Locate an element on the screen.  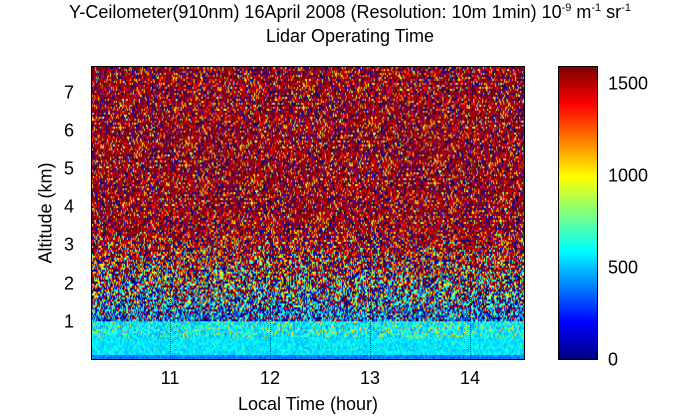
colorbar is located at coordinates (578, 213).